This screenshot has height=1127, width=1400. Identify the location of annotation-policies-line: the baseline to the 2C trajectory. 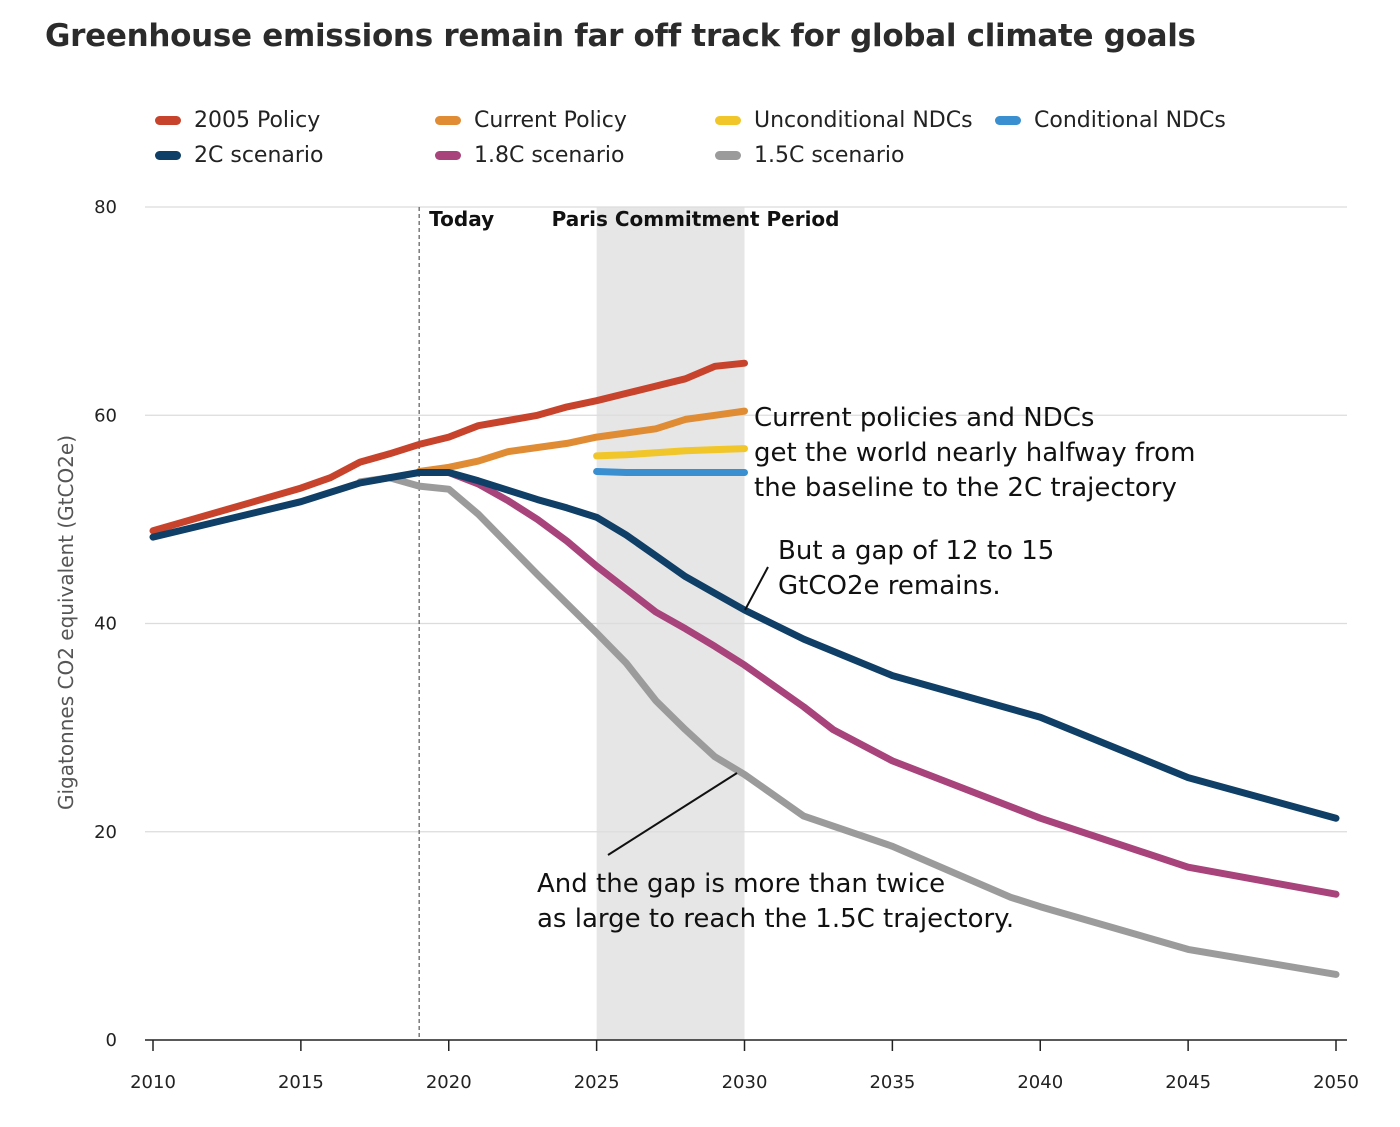
(965, 488).